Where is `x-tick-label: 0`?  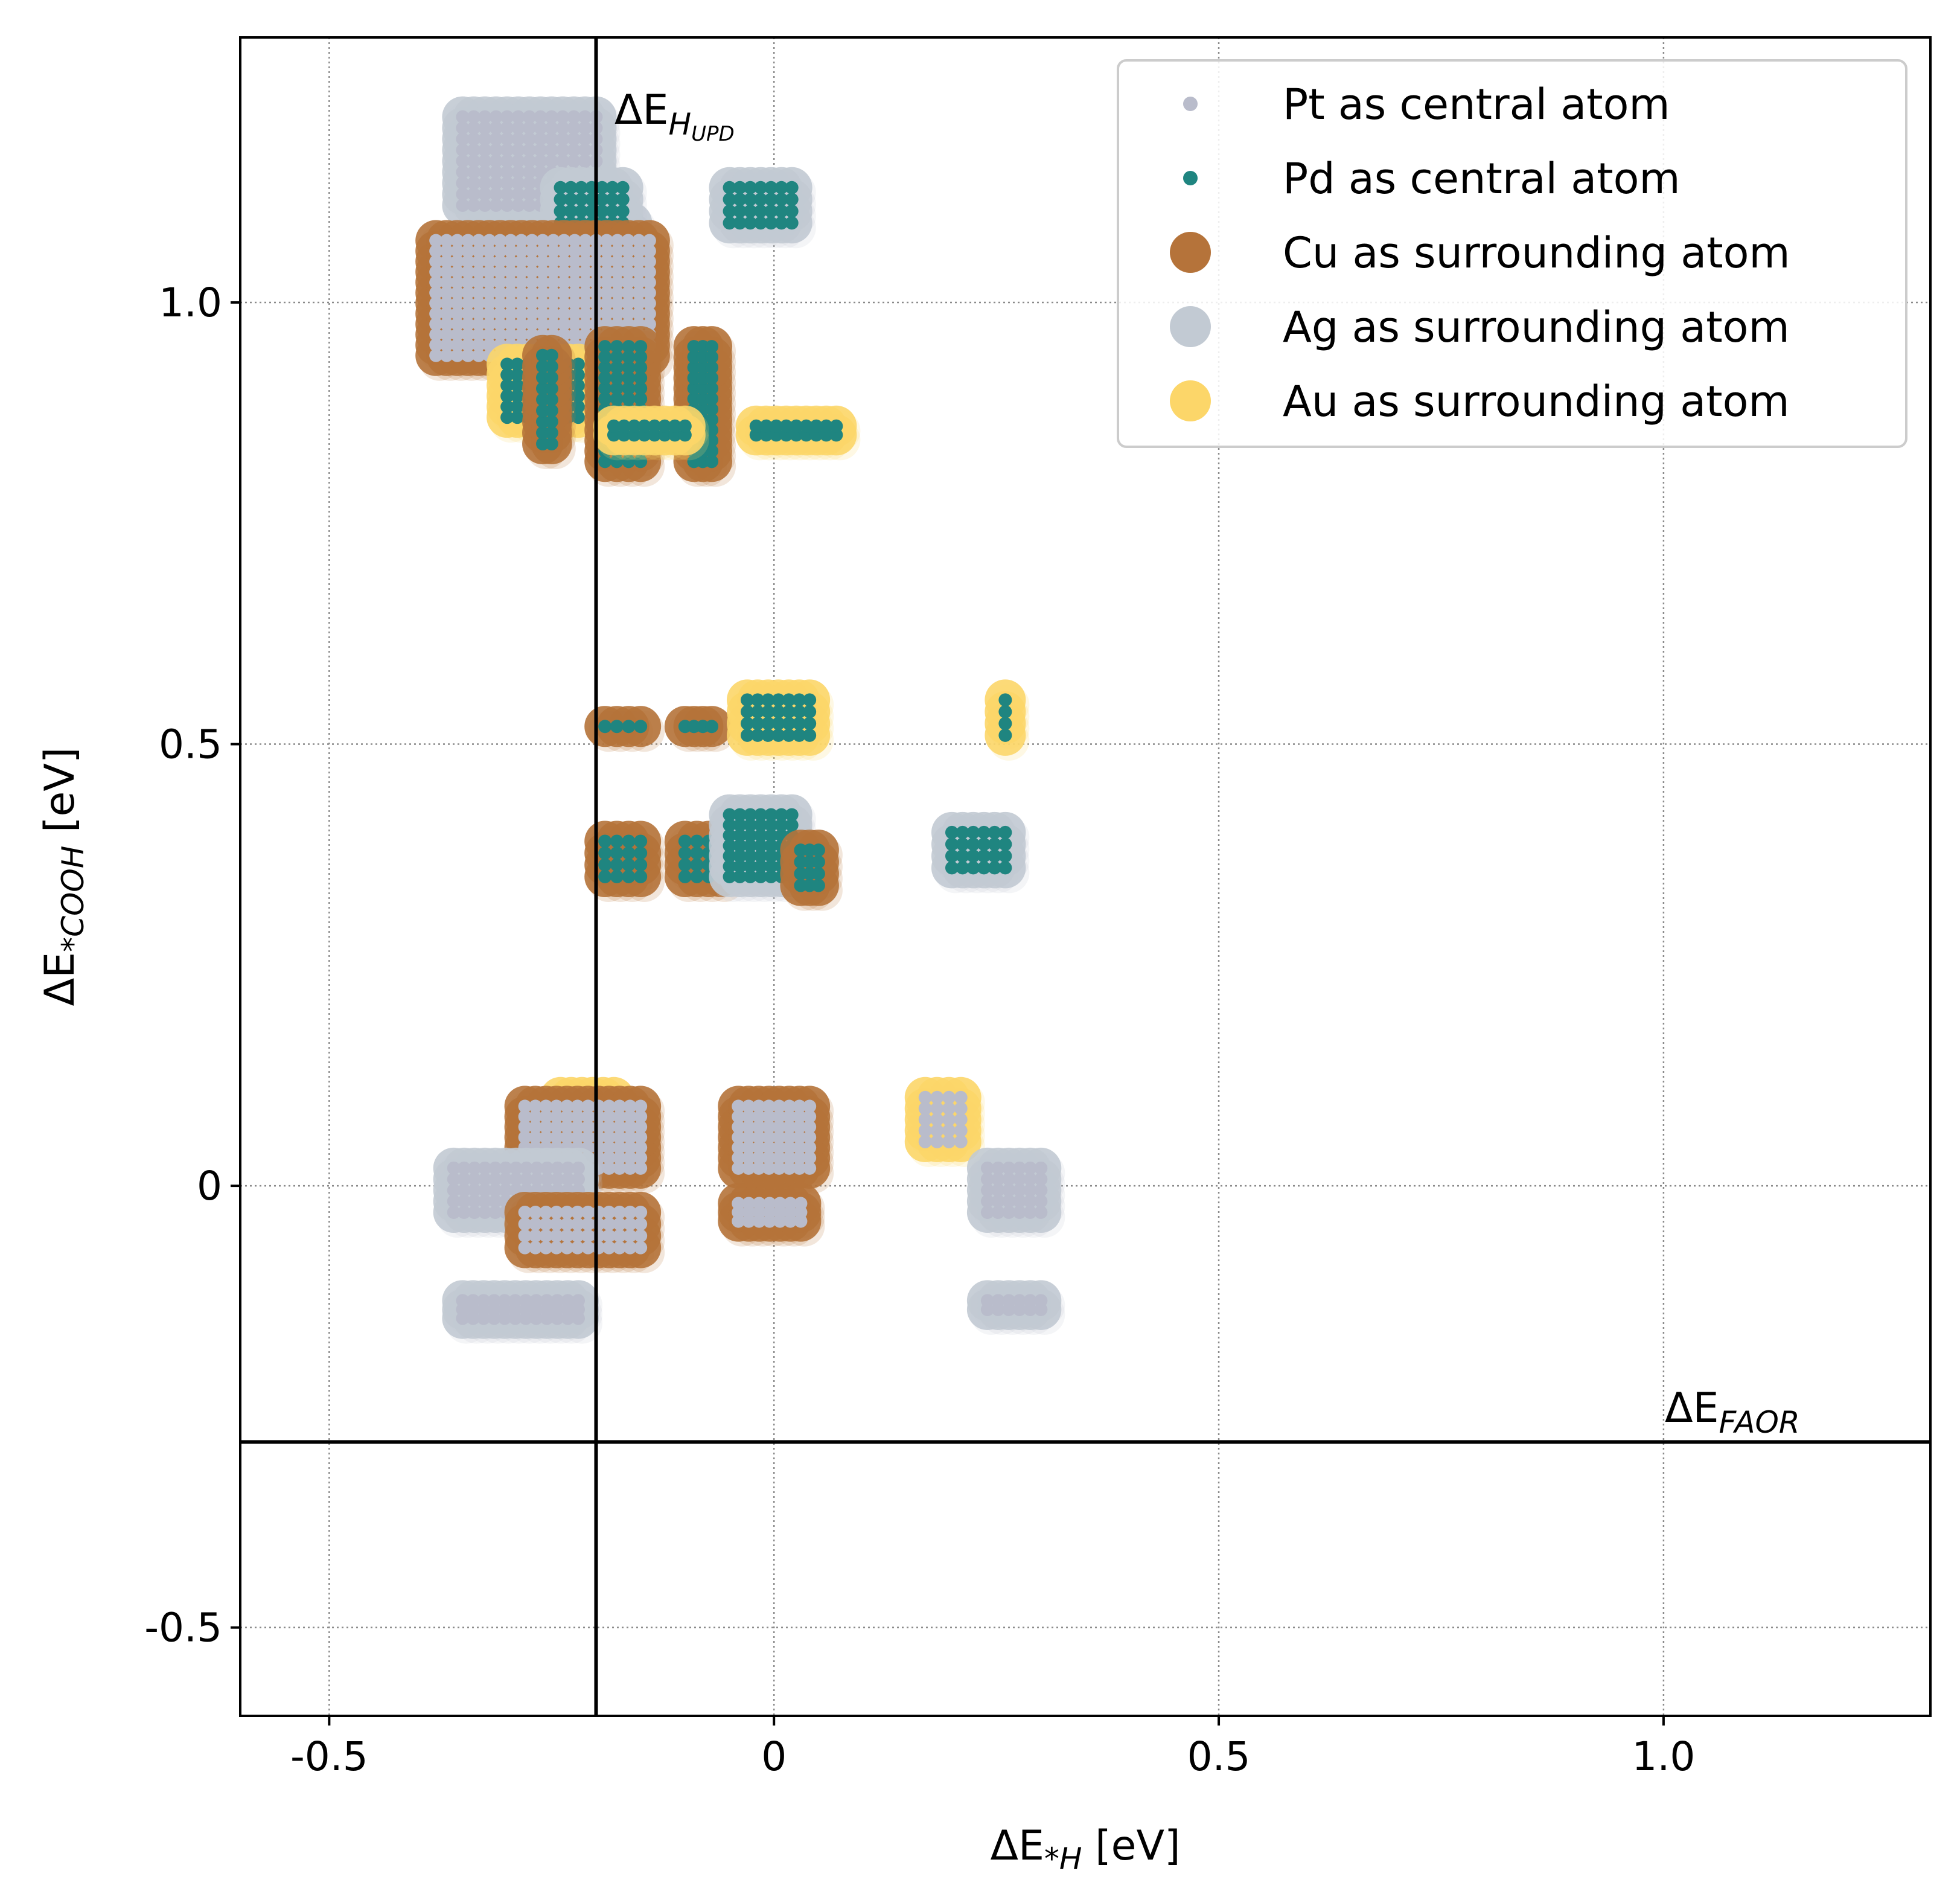 x-tick-label: 0 is located at coordinates (774, 1757).